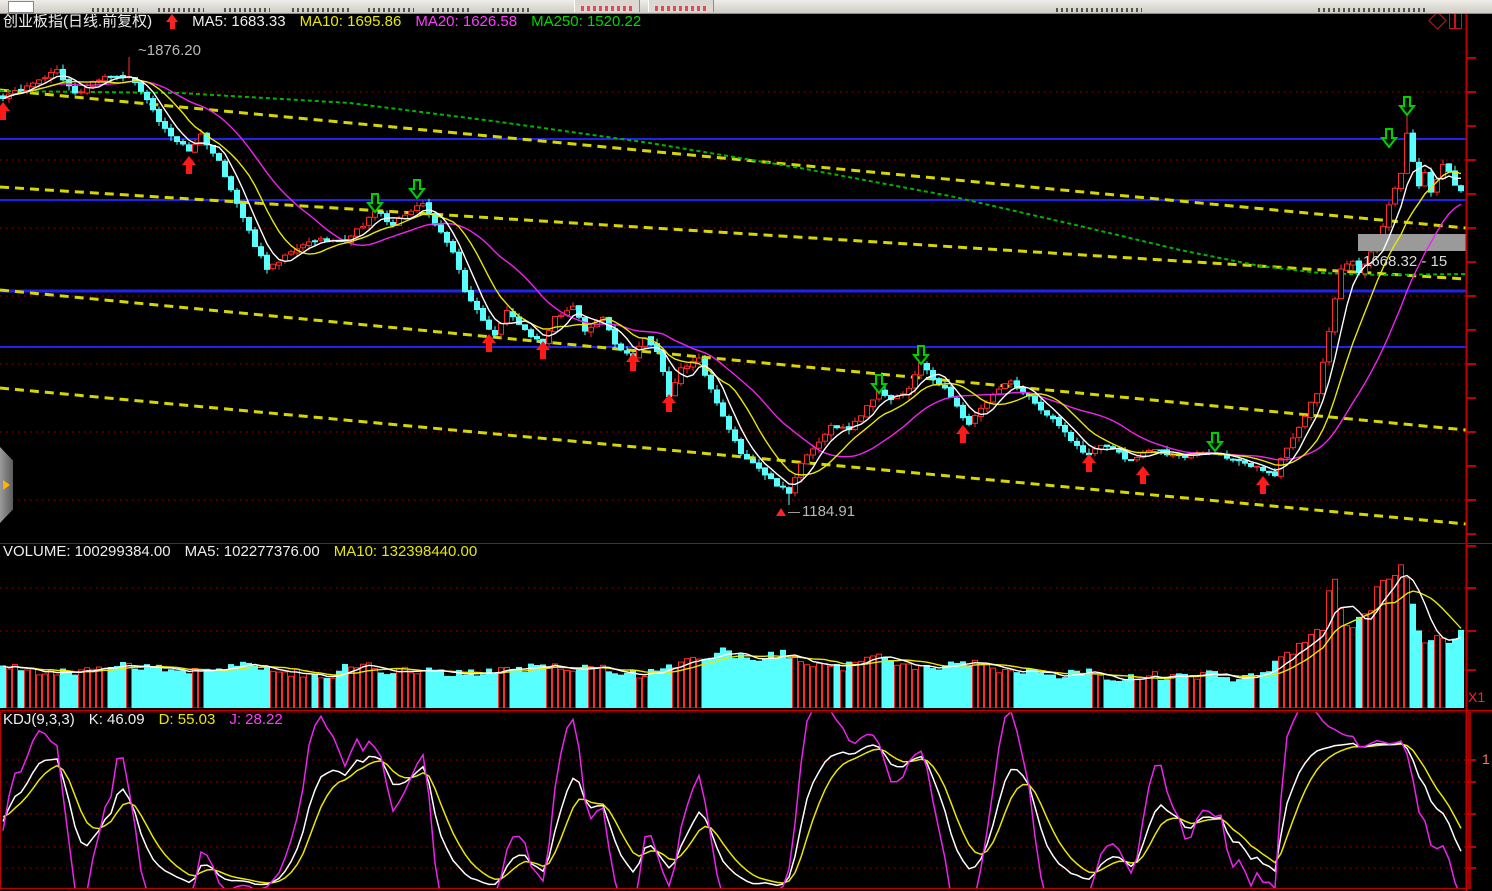 The height and width of the screenshot is (891, 1492). Describe the element at coordinates (21, 7) in the screenshot. I see `toolbar-input-chip` at that location.